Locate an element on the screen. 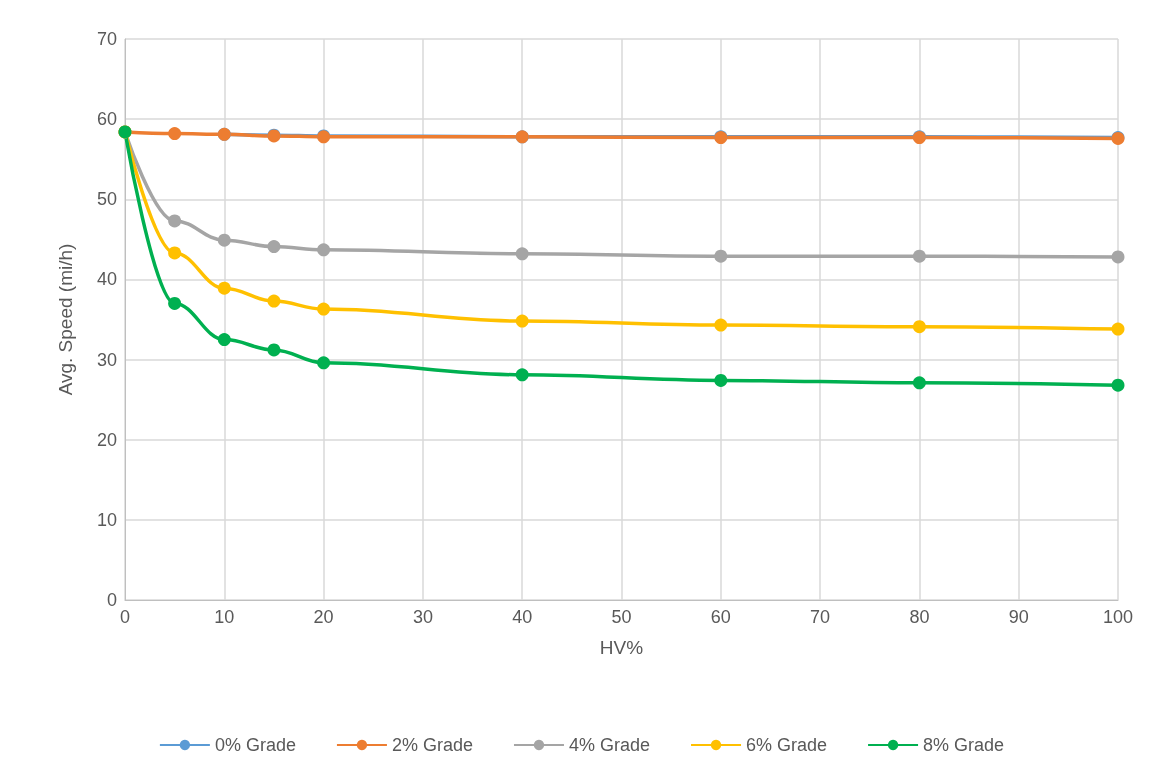 The width and height of the screenshot is (1163, 777). legend-label: 2% Grade is located at coordinates (432, 745).